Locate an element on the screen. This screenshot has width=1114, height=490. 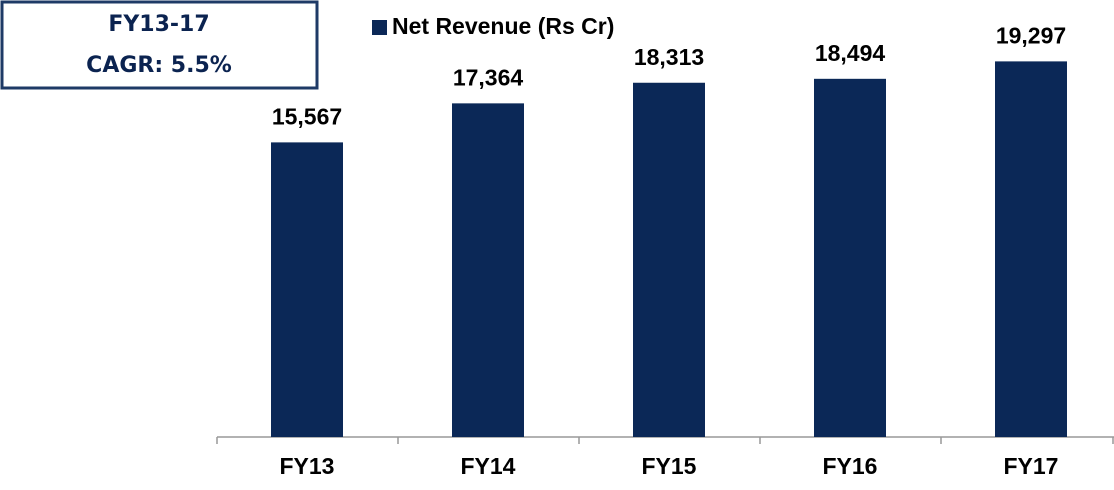
data-label: 19,297 is located at coordinates (1031, 35).